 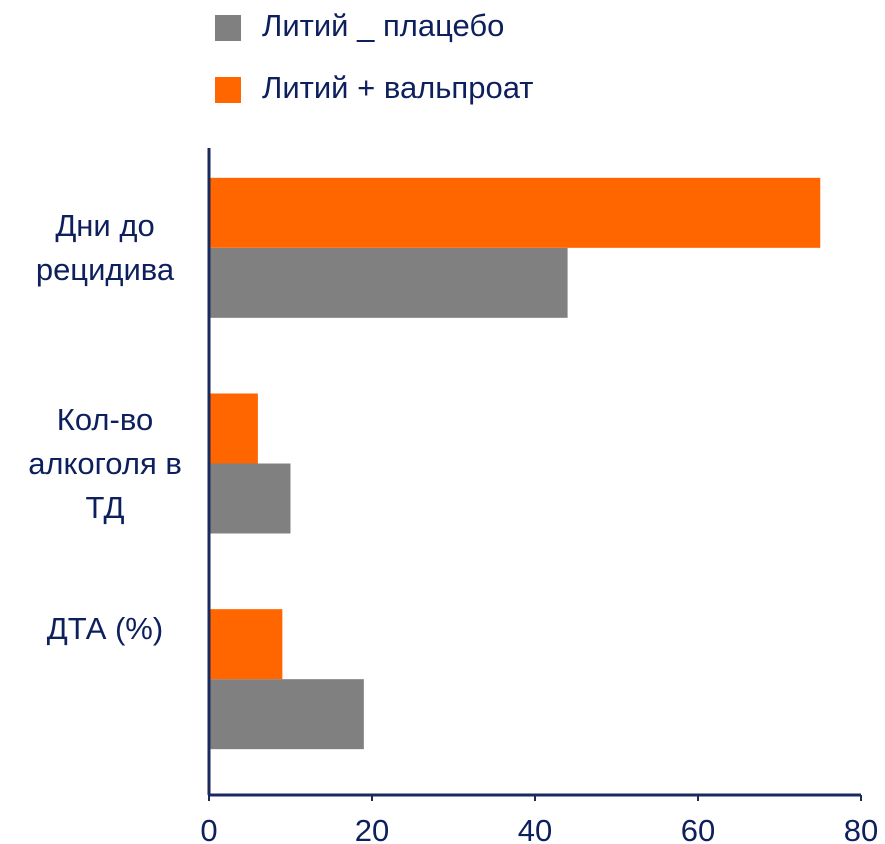 What do you see at coordinates (383, 25) in the screenshot?
I see `legend-label: Литий _ плацебо` at bounding box center [383, 25].